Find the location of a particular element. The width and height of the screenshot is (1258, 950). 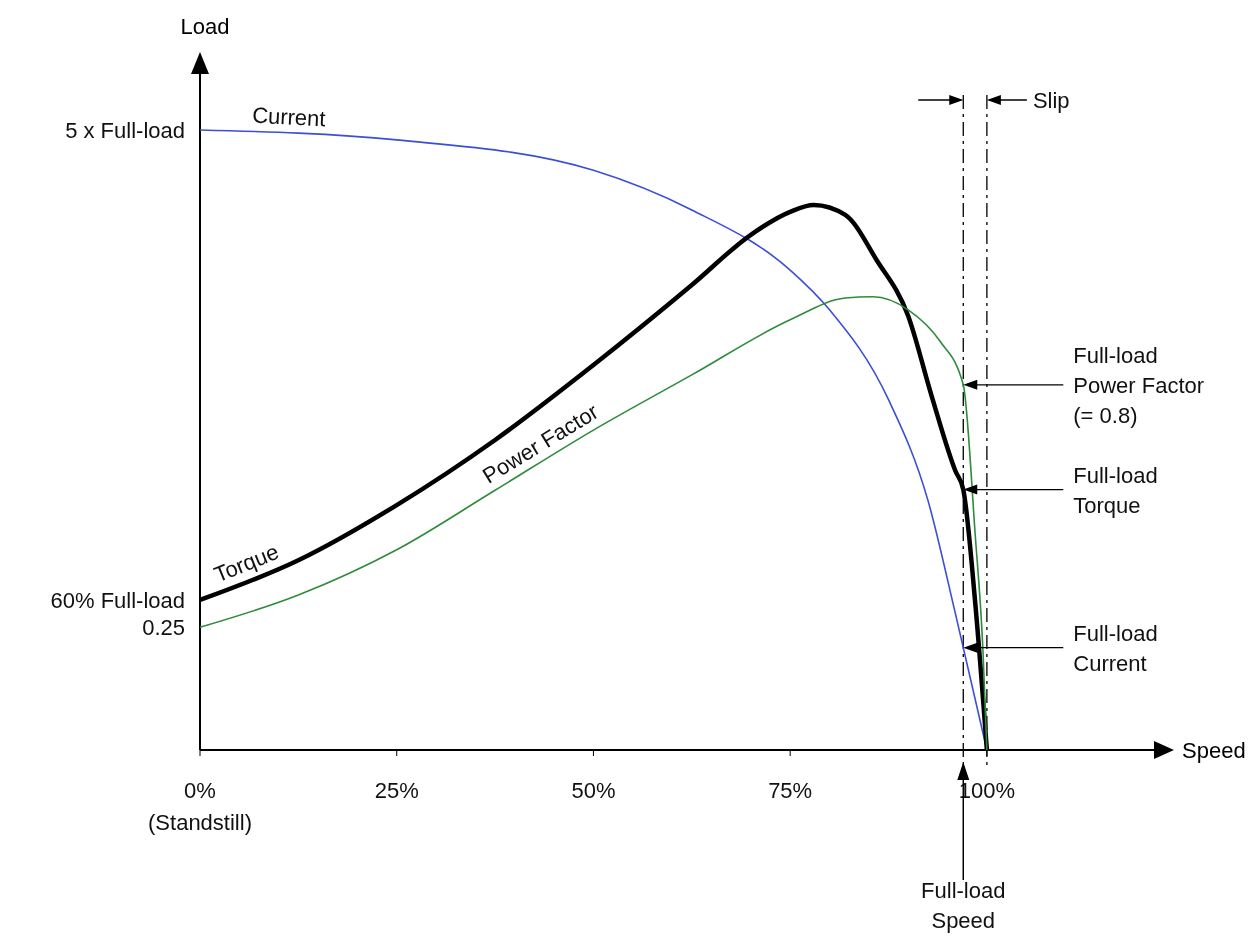

annotation: Full-load Torque is located at coordinates (1115, 490).